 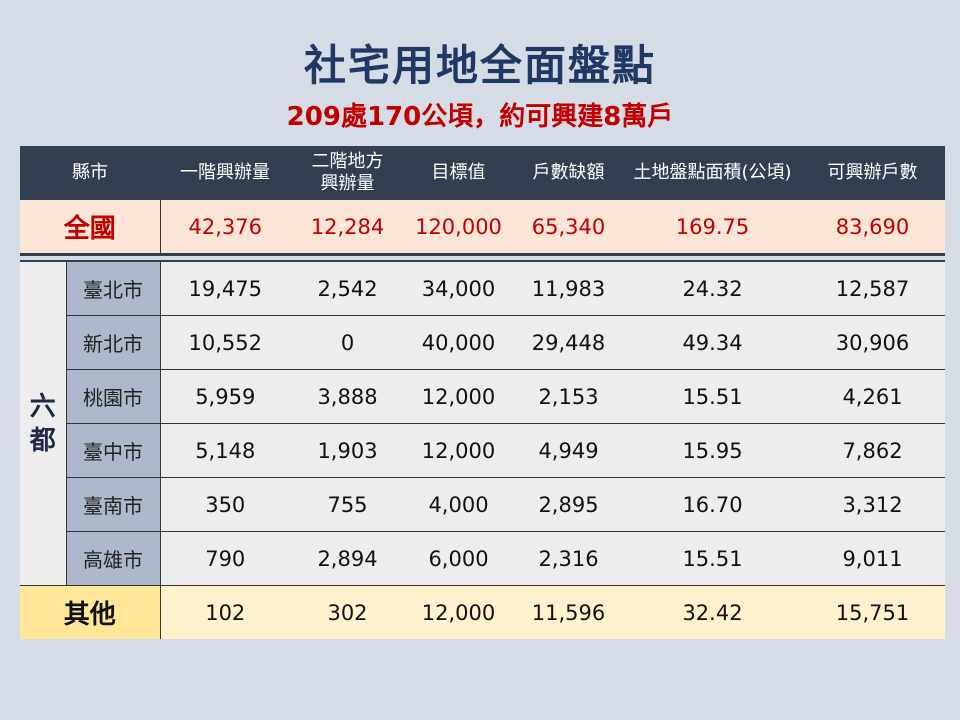 I want to click on city-row: 臺中市 5,148 1,903 12,000 4,949 15.95 7,862, so click(x=482, y=450).